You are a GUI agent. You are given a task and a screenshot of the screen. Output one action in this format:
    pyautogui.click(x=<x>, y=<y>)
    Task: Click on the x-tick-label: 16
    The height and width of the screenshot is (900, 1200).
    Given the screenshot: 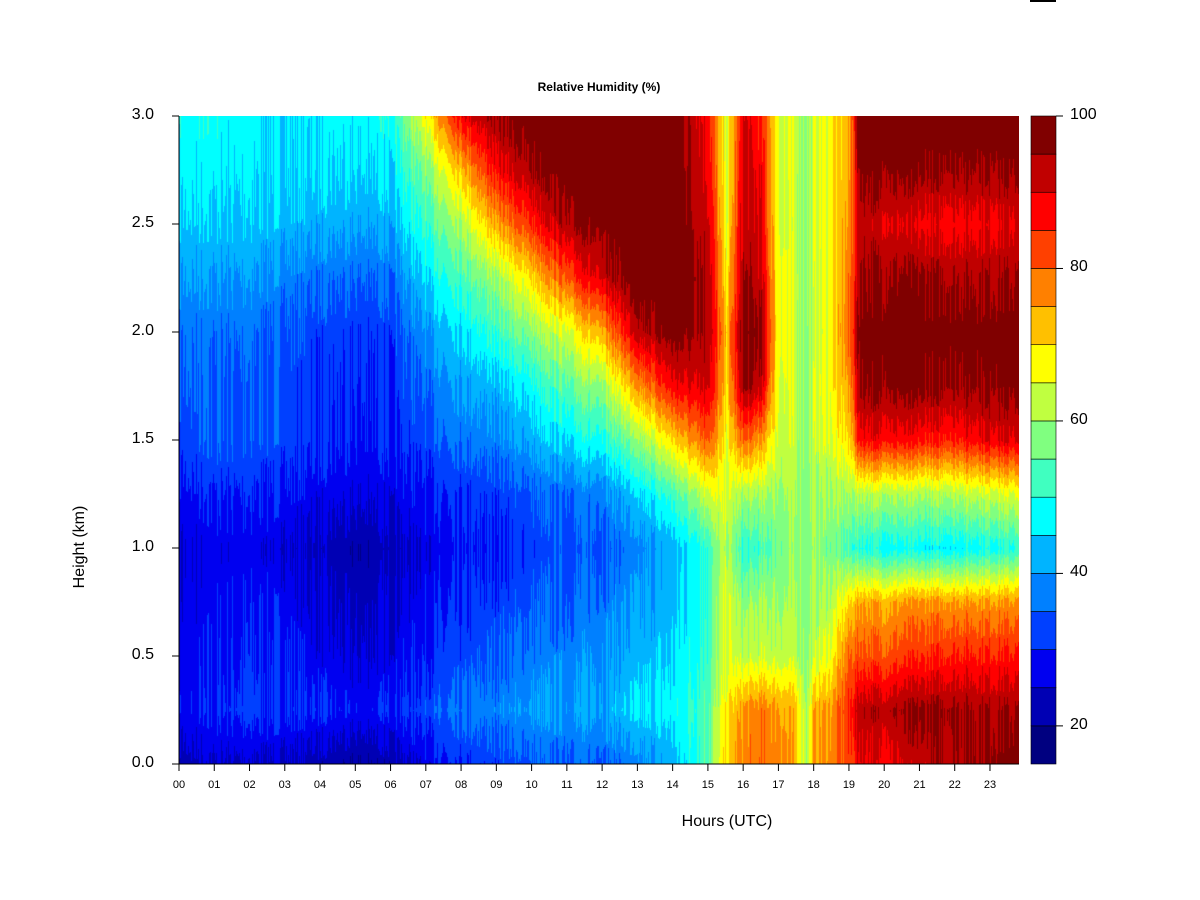 What is the action you would take?
    pyautogui.click(x=743, y=785)
    